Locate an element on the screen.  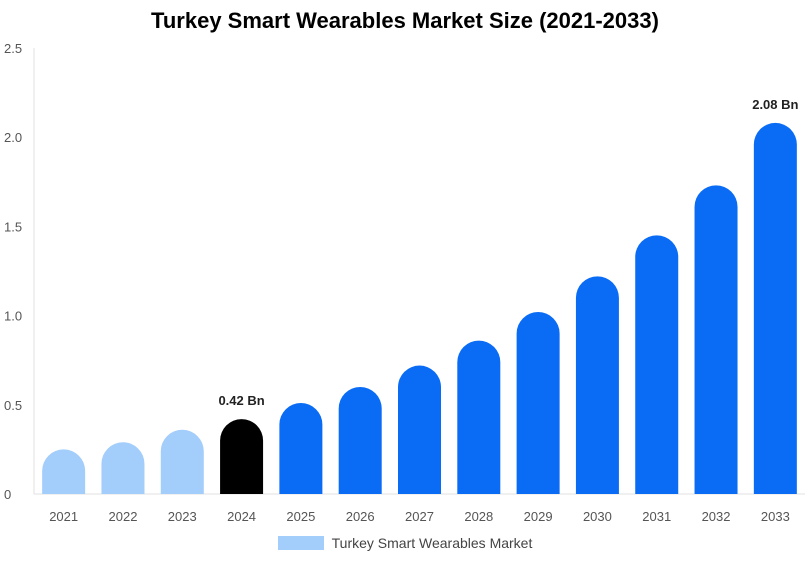
x-tick-label: 2026 is located at coordinates (360, 516).